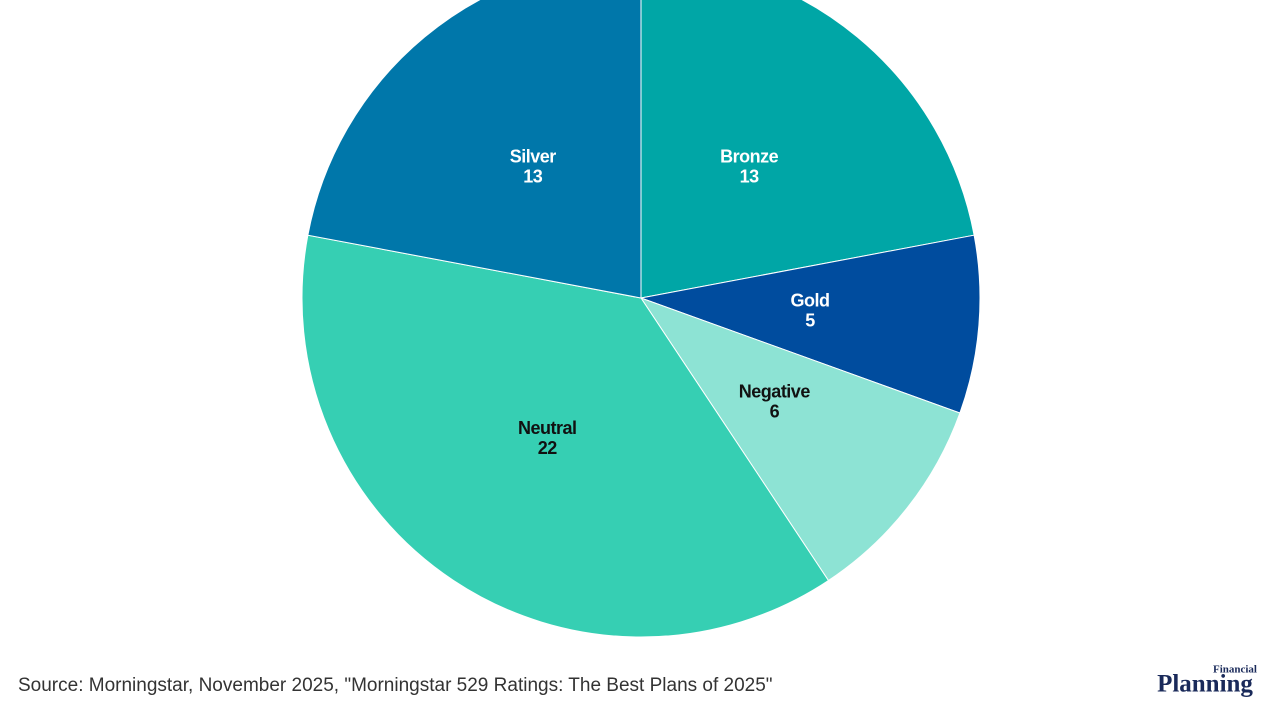 The image size is (1280, 720). What do you see at coordinates (810, 320) in the screenshot?
I see `slice-value: 5` at bounding box center [810, 320].